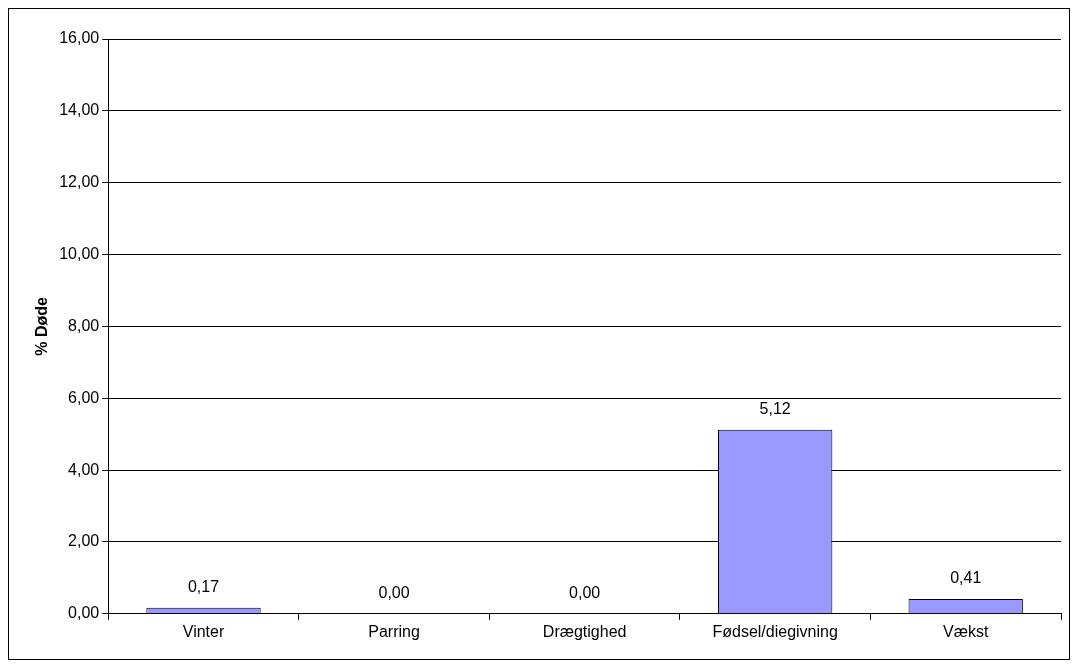  I want to click on y-axis-title: % Døde, so click(42, 326).